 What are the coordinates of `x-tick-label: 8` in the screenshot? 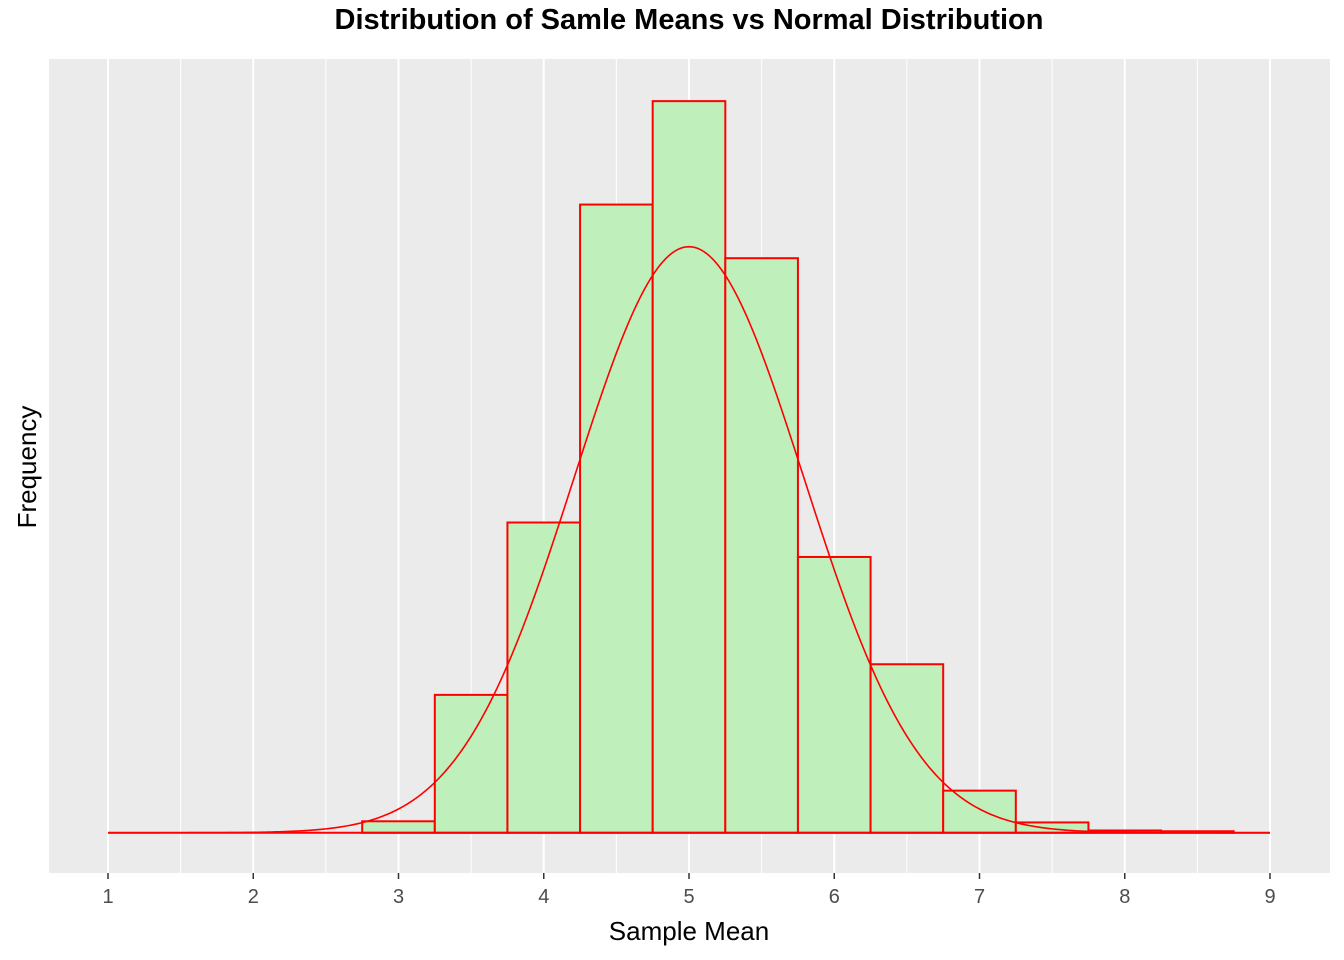 It's located at (1124, 897).